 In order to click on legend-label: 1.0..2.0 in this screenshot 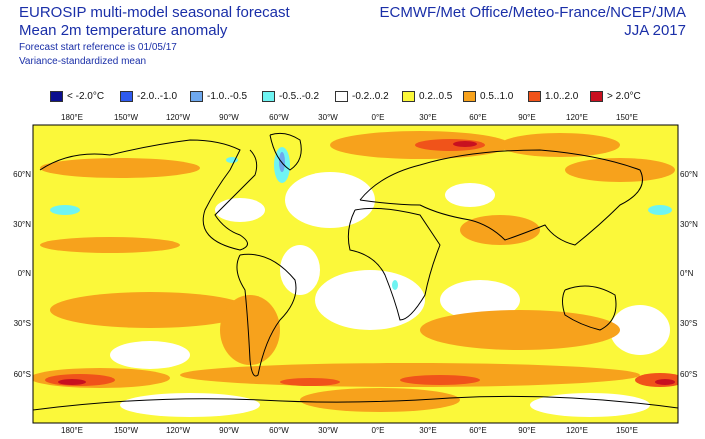, I will do `click(562, 96)`.